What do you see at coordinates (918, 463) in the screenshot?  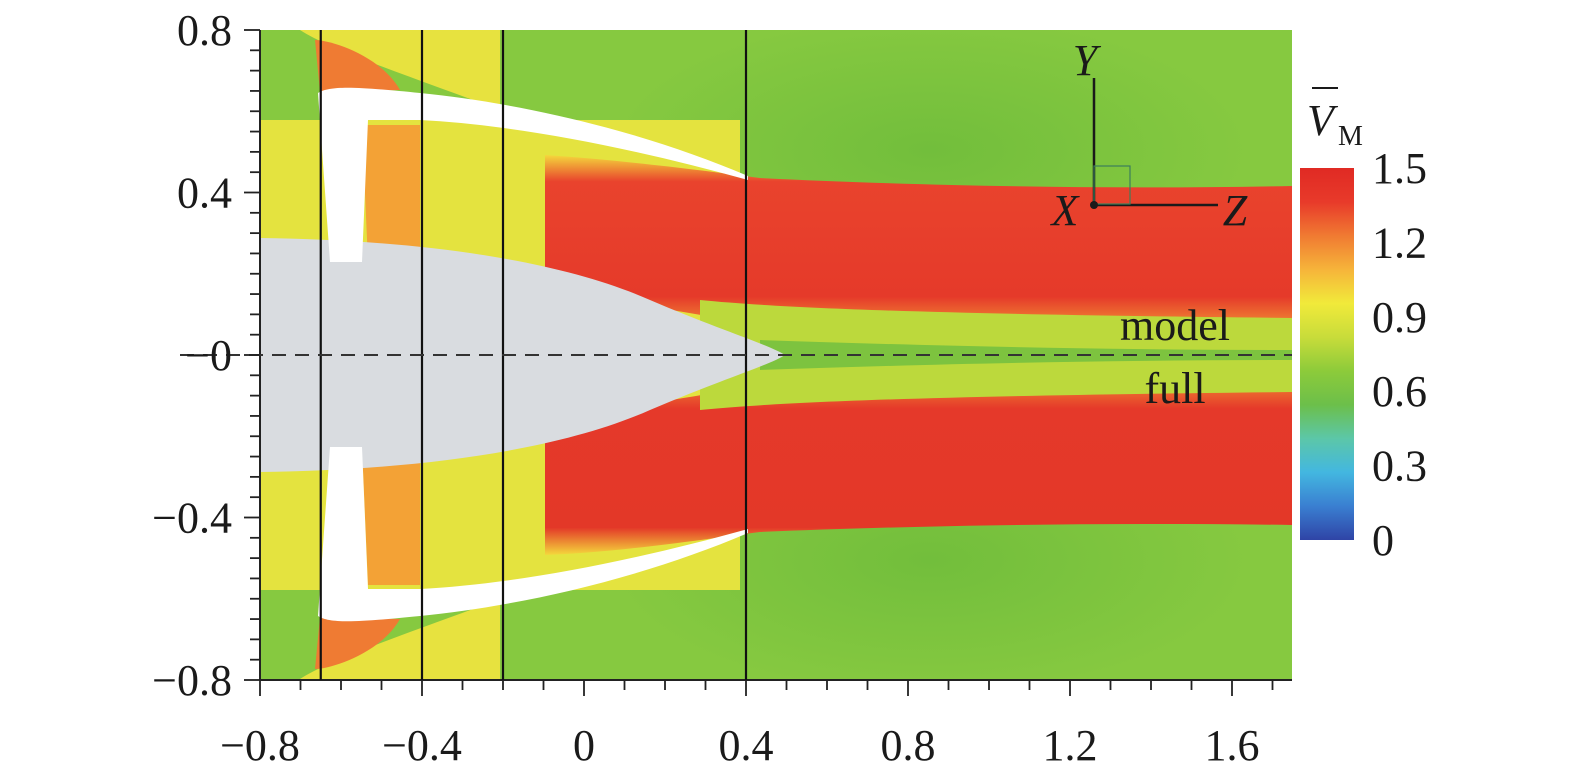 I see `jet-plume-lower` at bounding box center [918, 463].